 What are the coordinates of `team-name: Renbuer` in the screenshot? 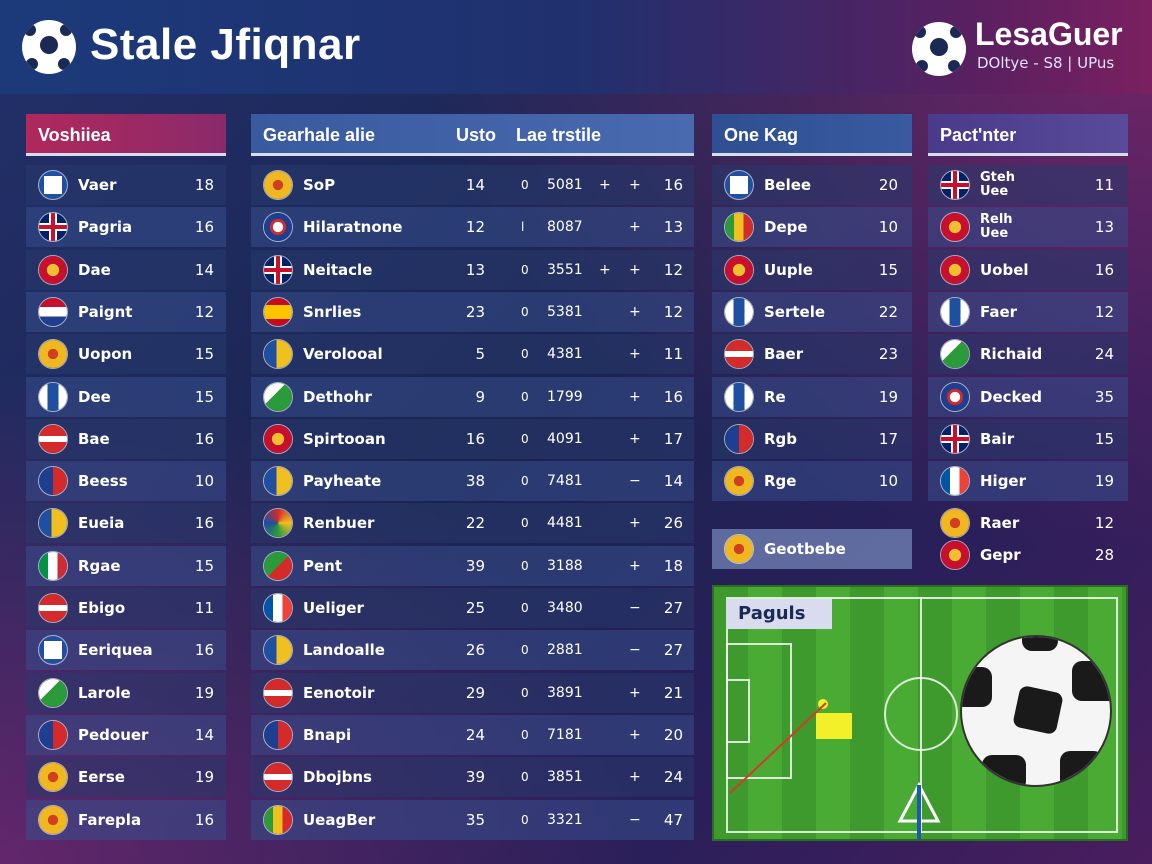 It's located at (339, 523).